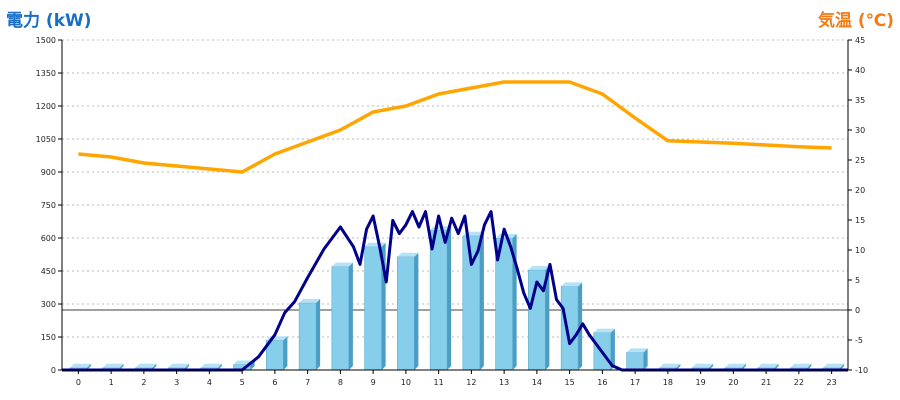 The height and width of the screenshot is (400, 900). I want to click on right-tick-label: 5, so click(857, 280).